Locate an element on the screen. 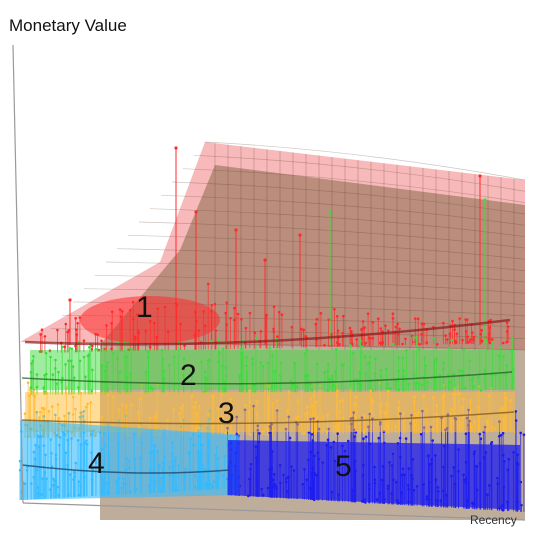  cluster-4-fit-line is located at coordinates (126, 469).